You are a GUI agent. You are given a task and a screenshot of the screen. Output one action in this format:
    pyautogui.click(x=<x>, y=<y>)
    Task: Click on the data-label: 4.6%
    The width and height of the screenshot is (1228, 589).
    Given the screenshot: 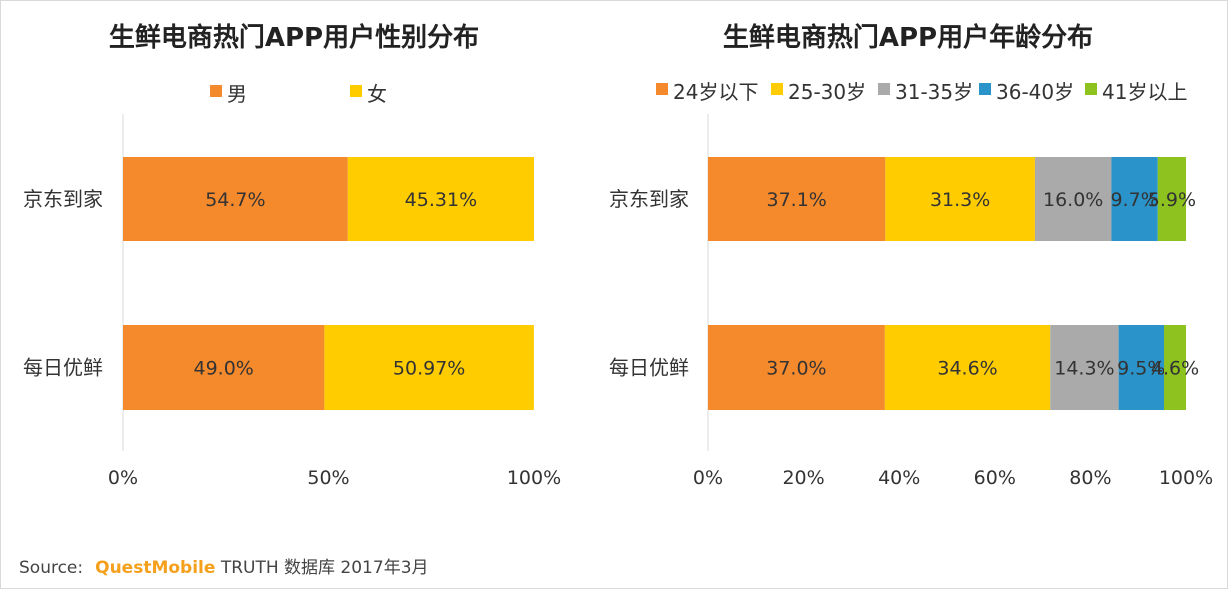 What is the action you would take?
    pyautogui.click(x=1175, y=369)
    